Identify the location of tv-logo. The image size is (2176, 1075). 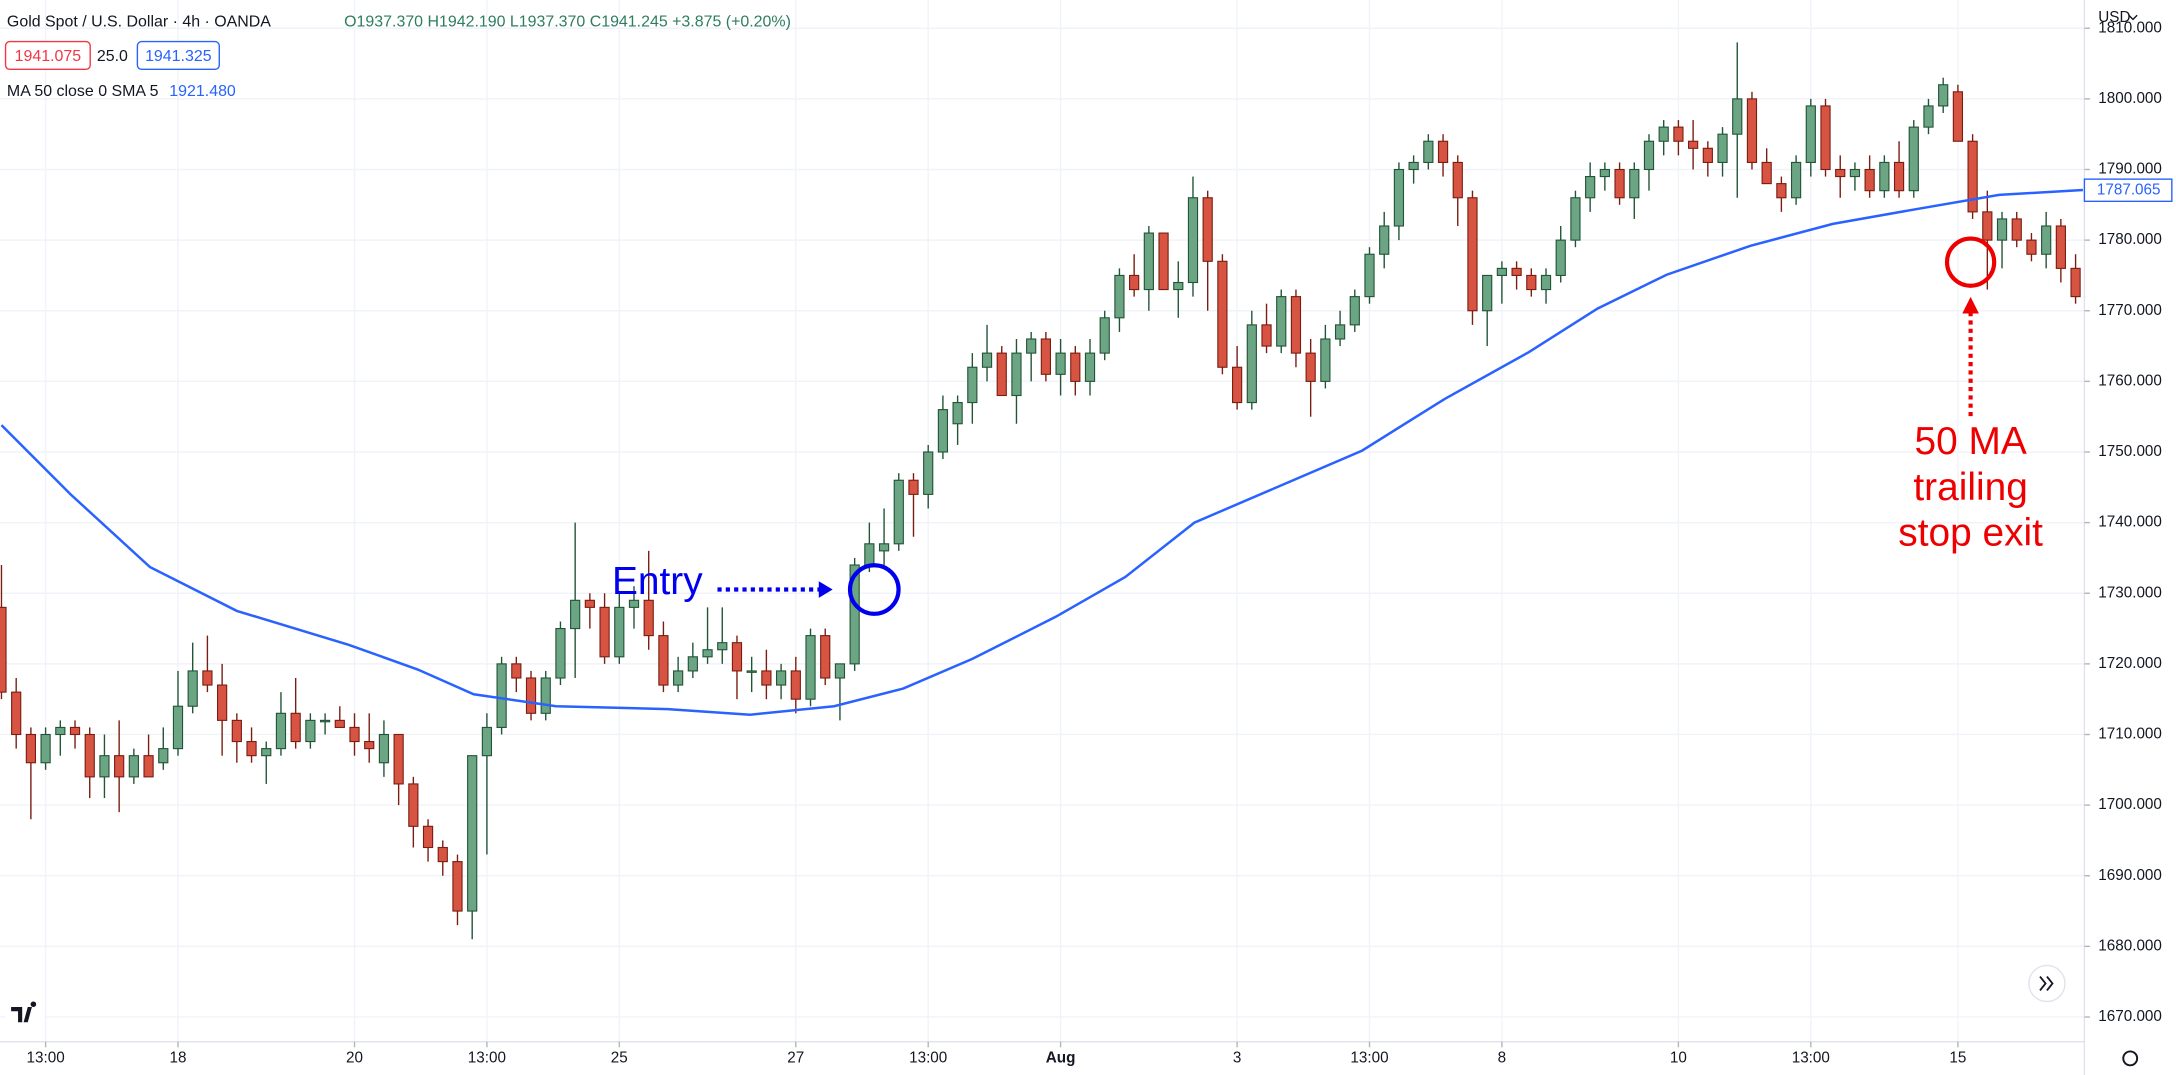
(25, 1013).